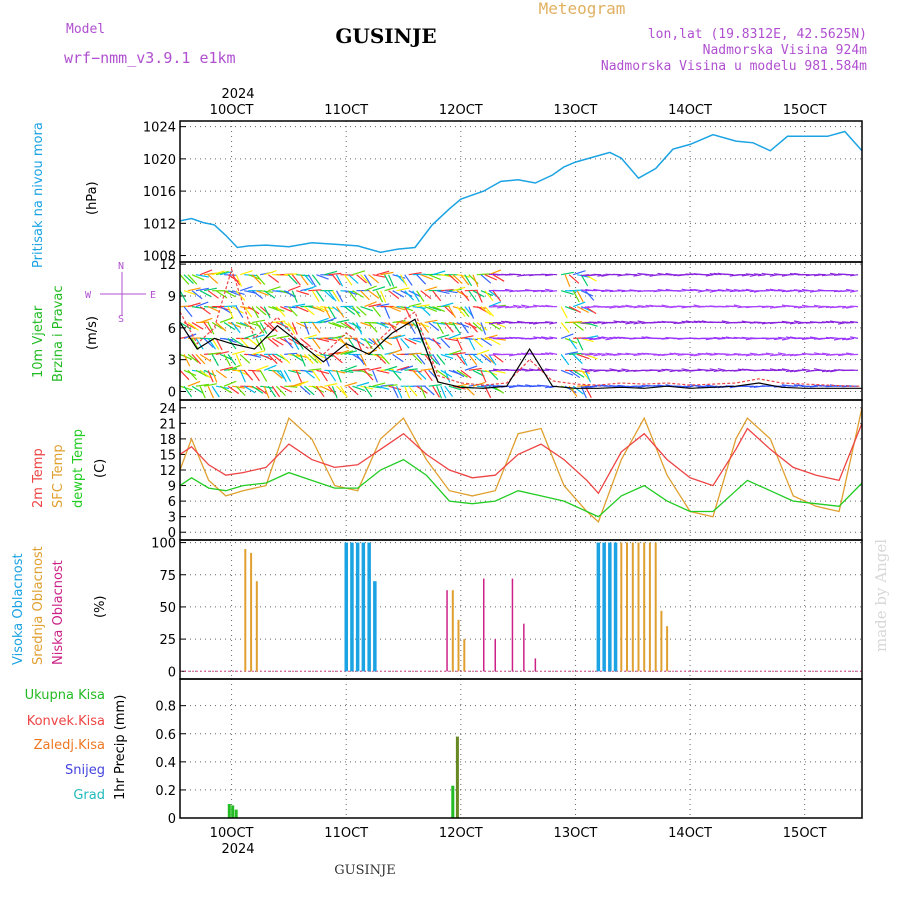  Describe the element at coordinates (521, 192) in the screenshot. I see `mslp-line` at that location.